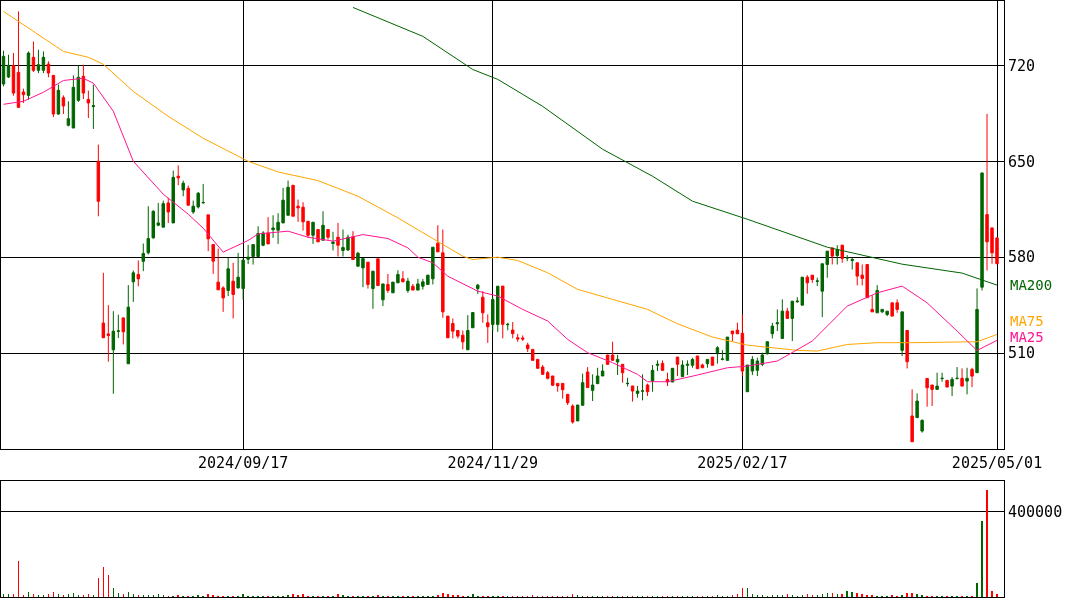 This screenshot has width=1065, height=600. What do you see at coordinates (1035, 511) in the screenshot?
I see `y-tick-label: 400000` at bounding box center [1035, 511].